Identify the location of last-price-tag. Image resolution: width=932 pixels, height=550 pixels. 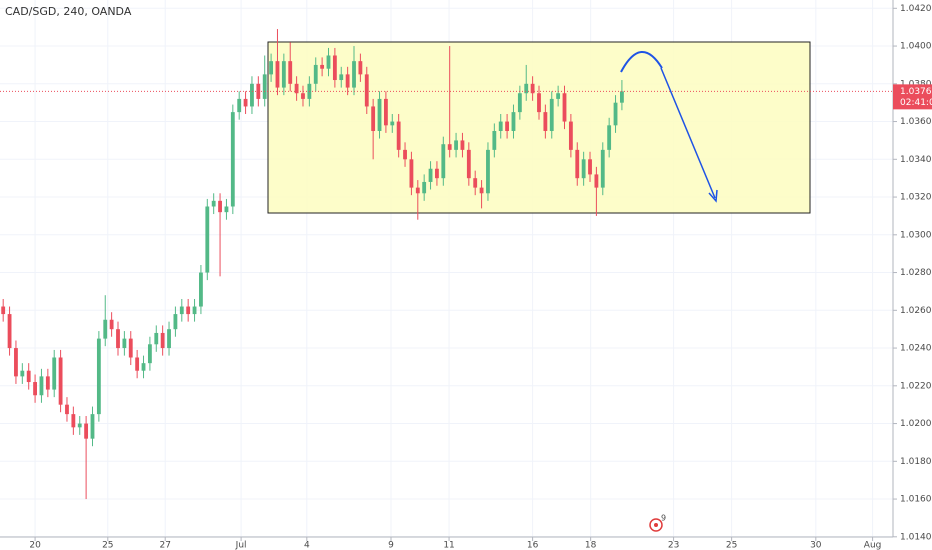
(912, 97).